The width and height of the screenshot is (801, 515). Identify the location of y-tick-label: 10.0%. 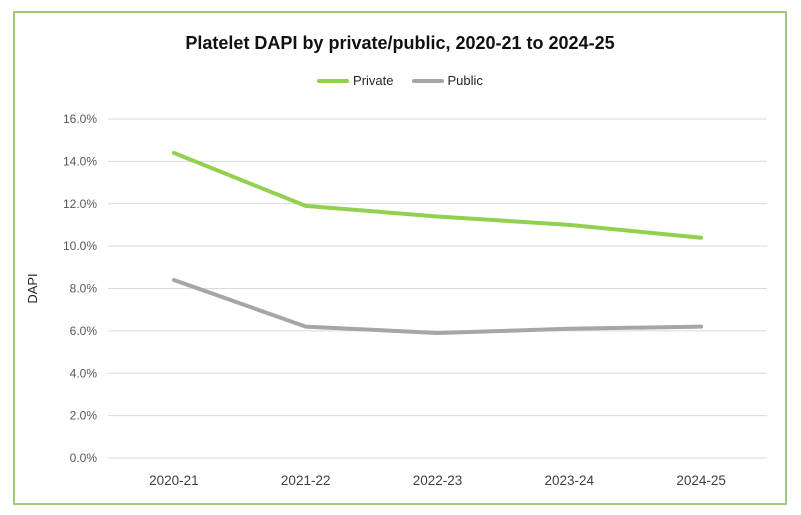
(80, 246).